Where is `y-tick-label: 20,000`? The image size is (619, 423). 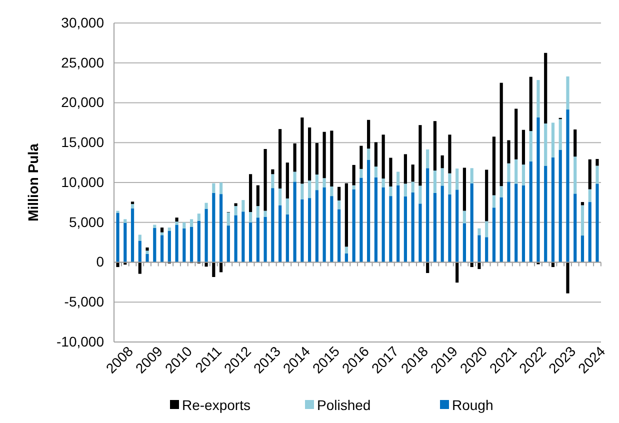
y-tick-label: 20,000 is located at coordinates (82, 102).